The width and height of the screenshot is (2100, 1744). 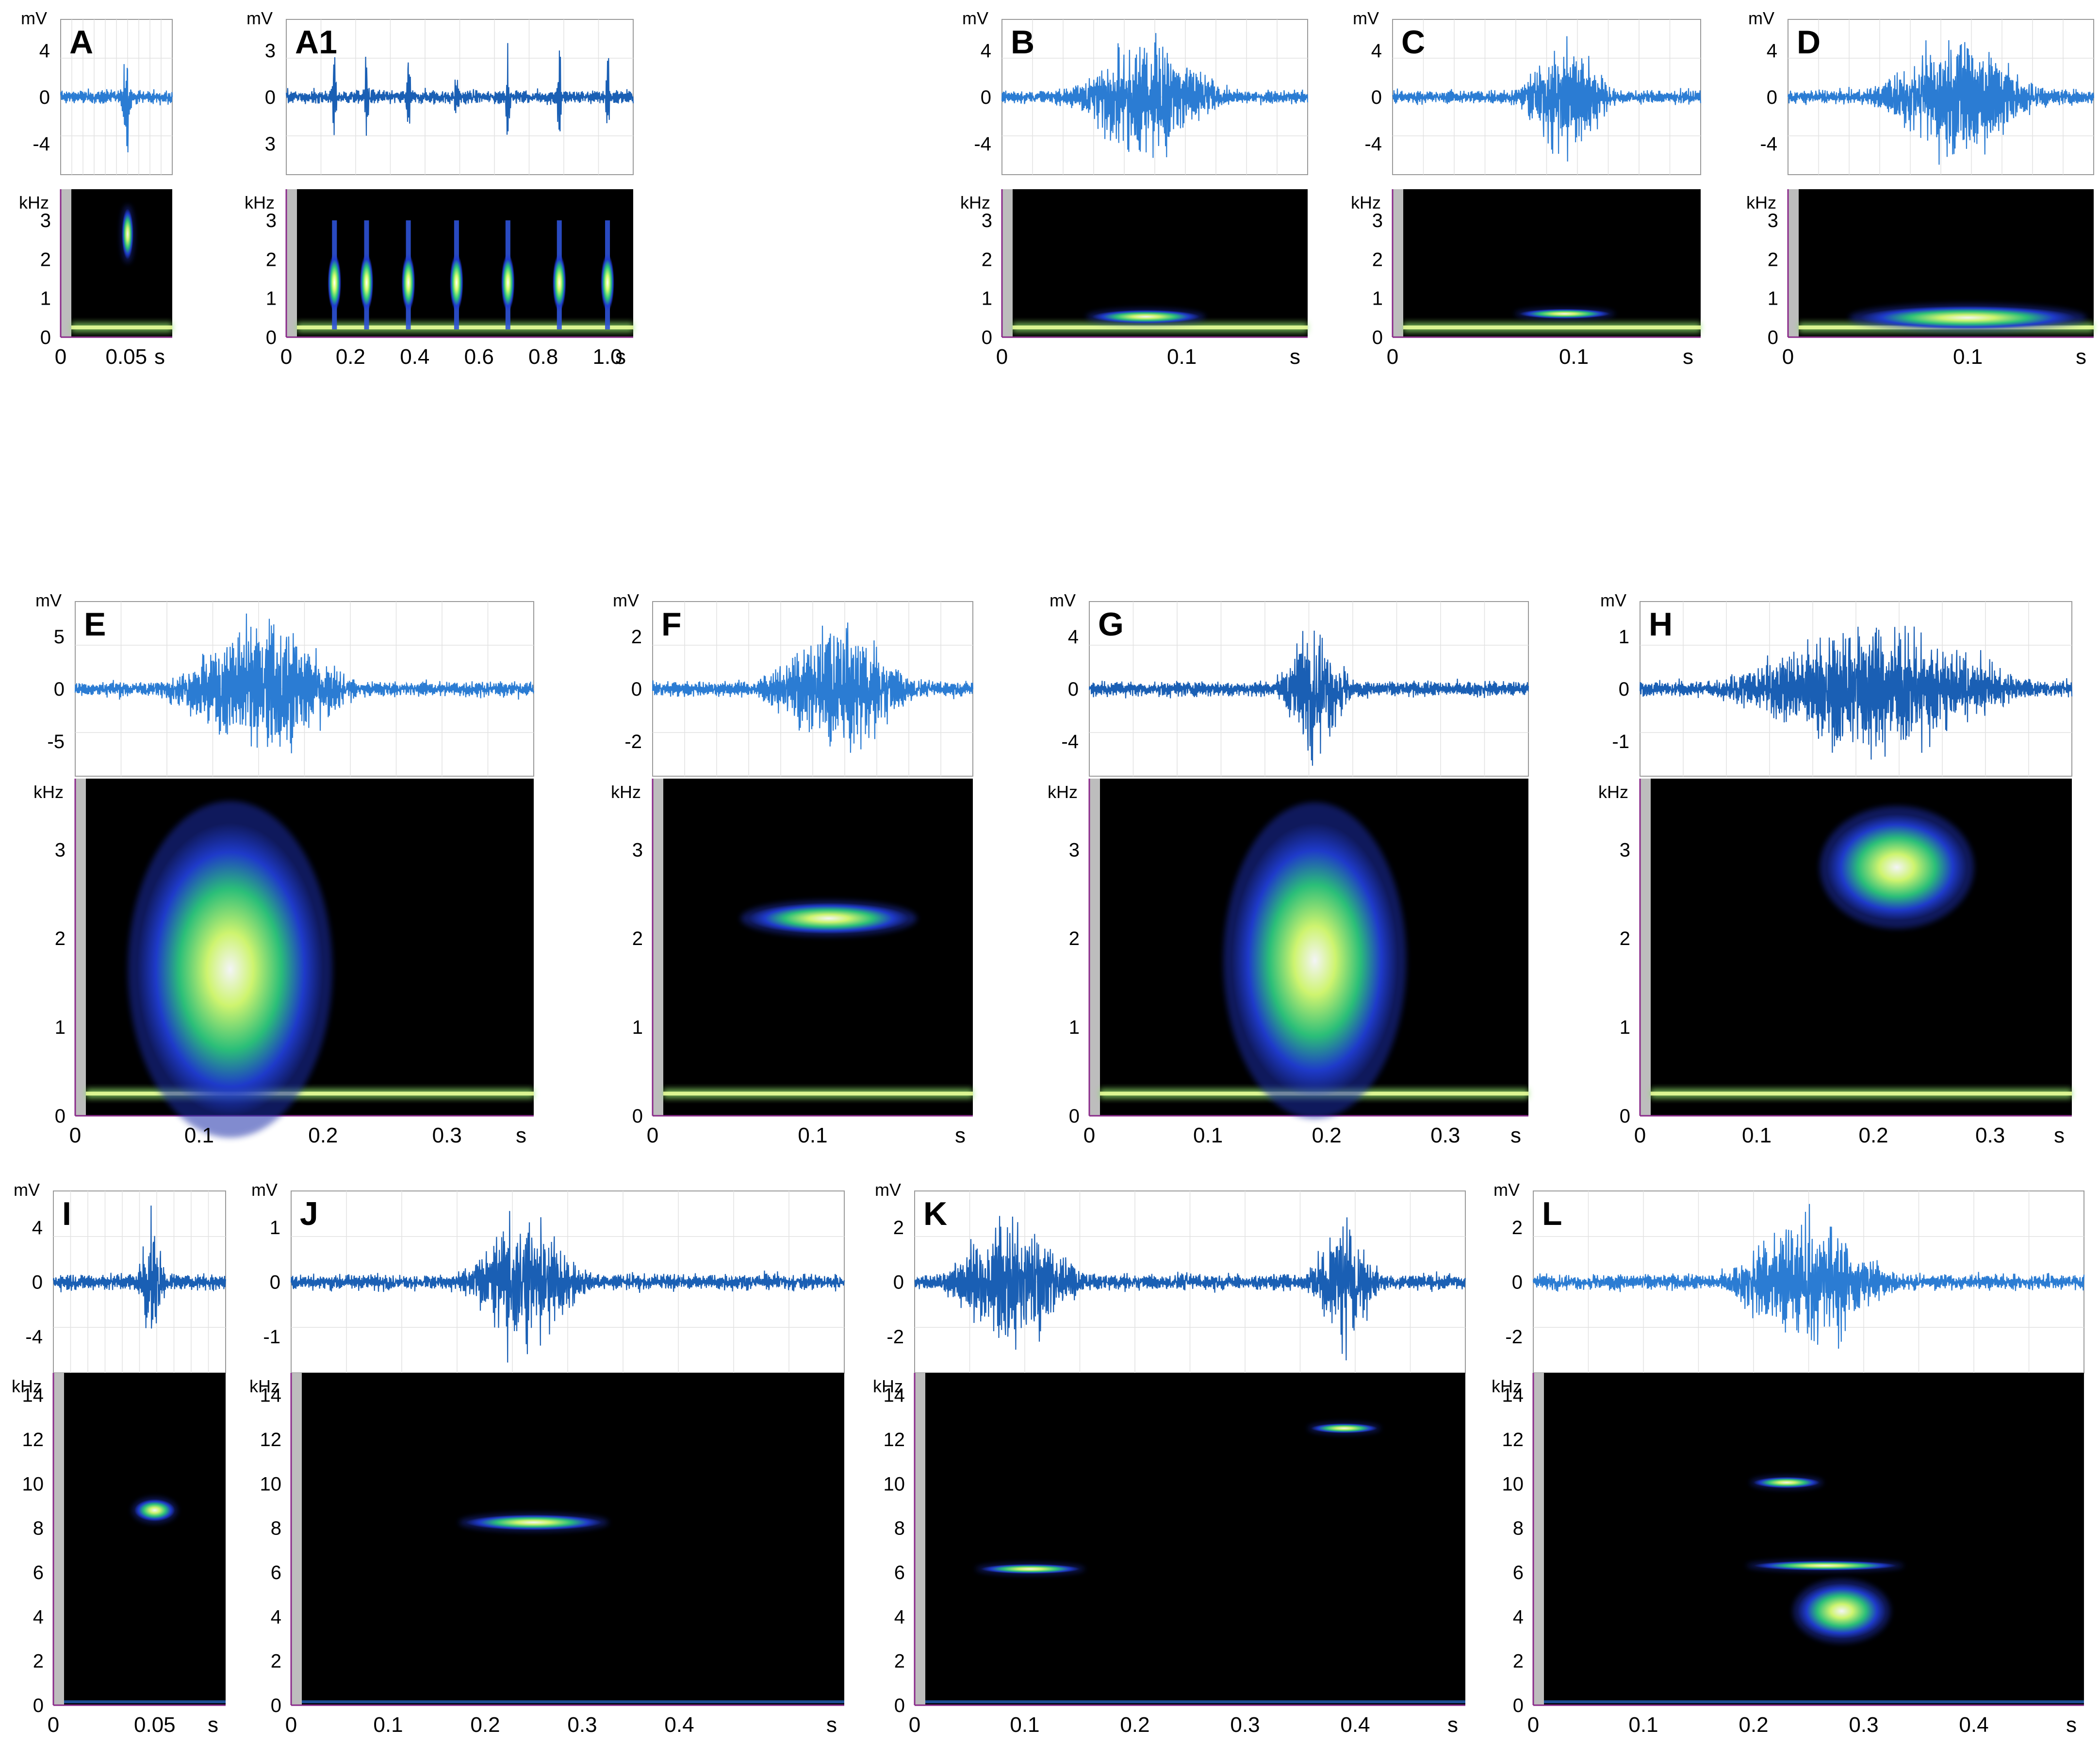 I want to click on panel-label: B, so click(x=1023, y=42).